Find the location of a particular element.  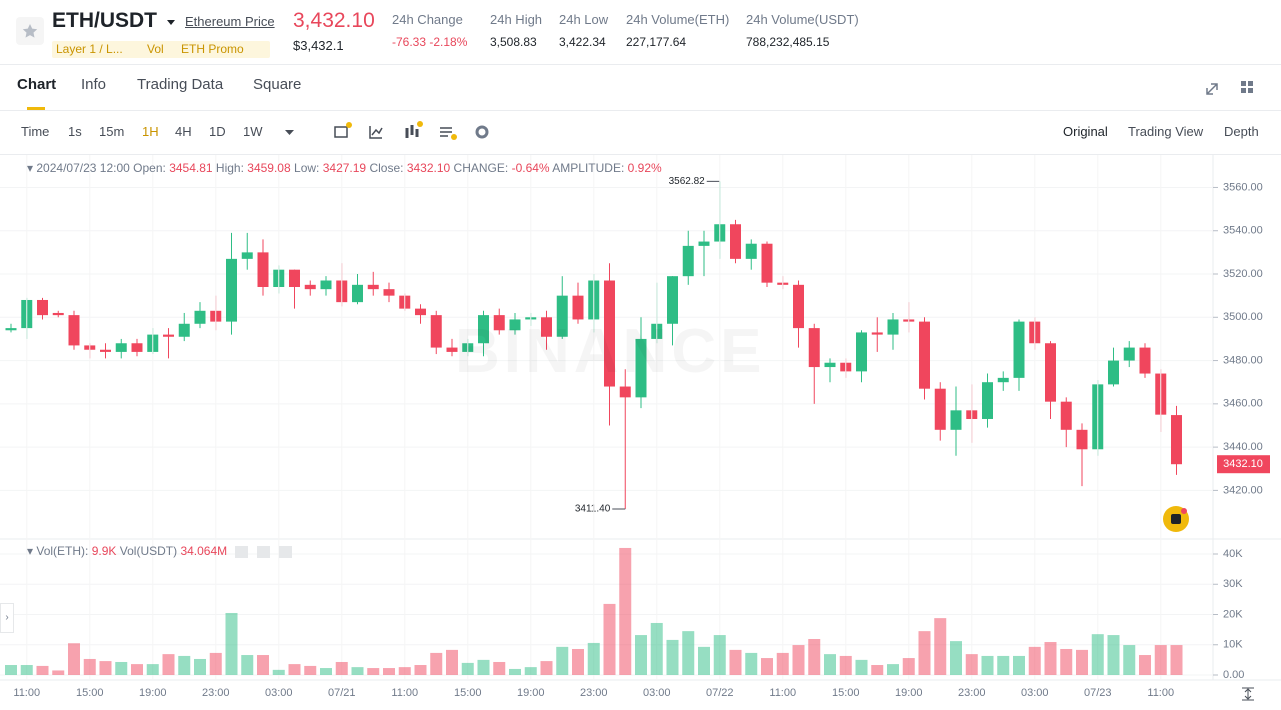

symbol: ETH/USDT is located at coordinates (104, 20).